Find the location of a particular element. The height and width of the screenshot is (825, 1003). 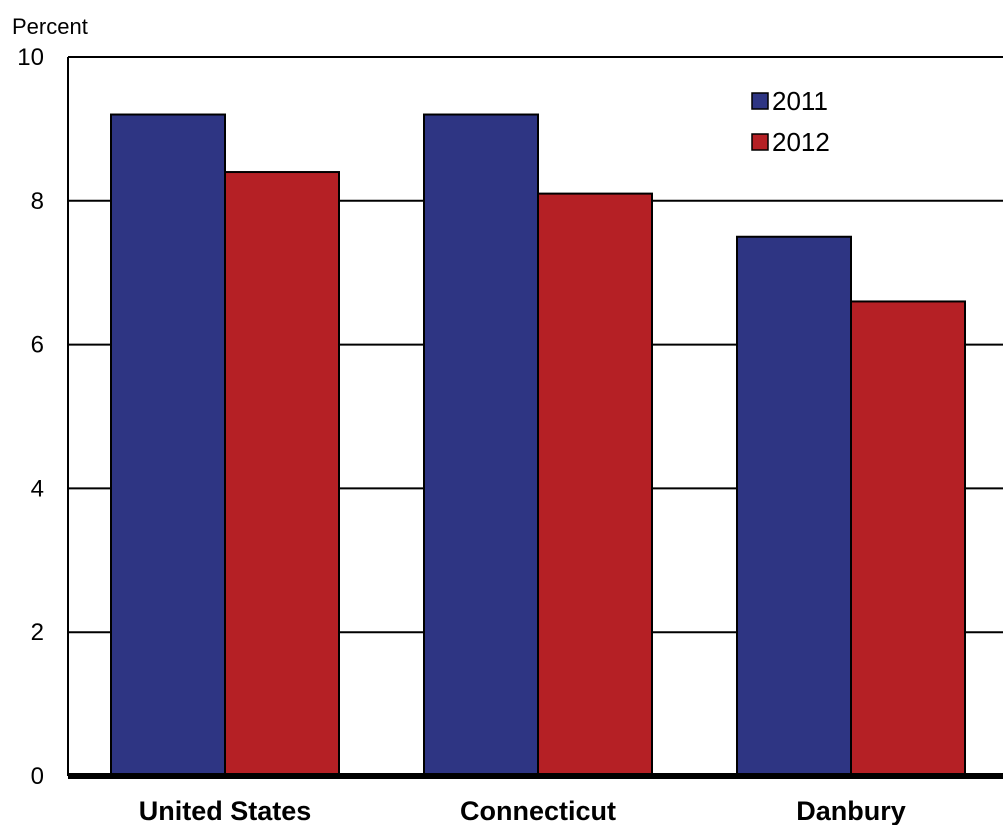

x-tick-label: Connecticut is located at coordinates (538, 810).